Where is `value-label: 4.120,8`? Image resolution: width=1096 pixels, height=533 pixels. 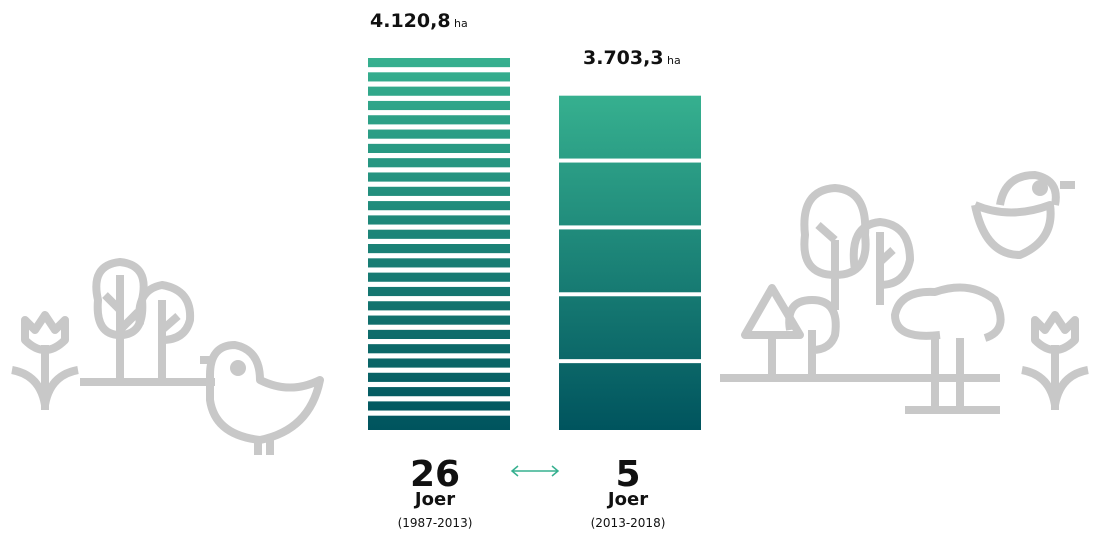
value-label: 4.120,8 is located at coordinates (410, 21).